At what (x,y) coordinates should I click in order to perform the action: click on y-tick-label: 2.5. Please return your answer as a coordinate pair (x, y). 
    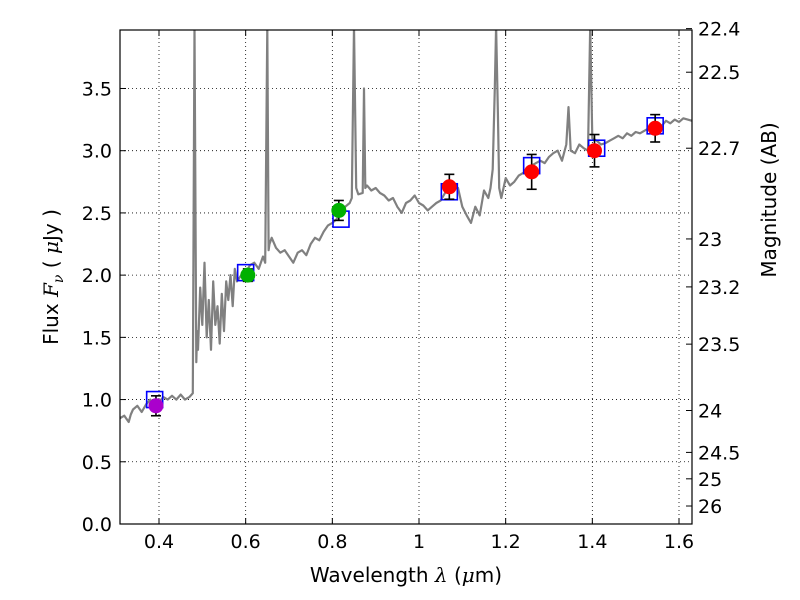
    Looking at the image, I should click on (97, 214).